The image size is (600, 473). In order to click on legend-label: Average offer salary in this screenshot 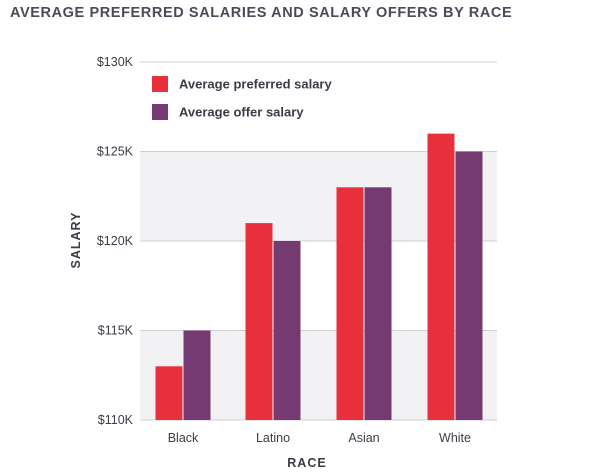, I will do `click(241, 112)`.